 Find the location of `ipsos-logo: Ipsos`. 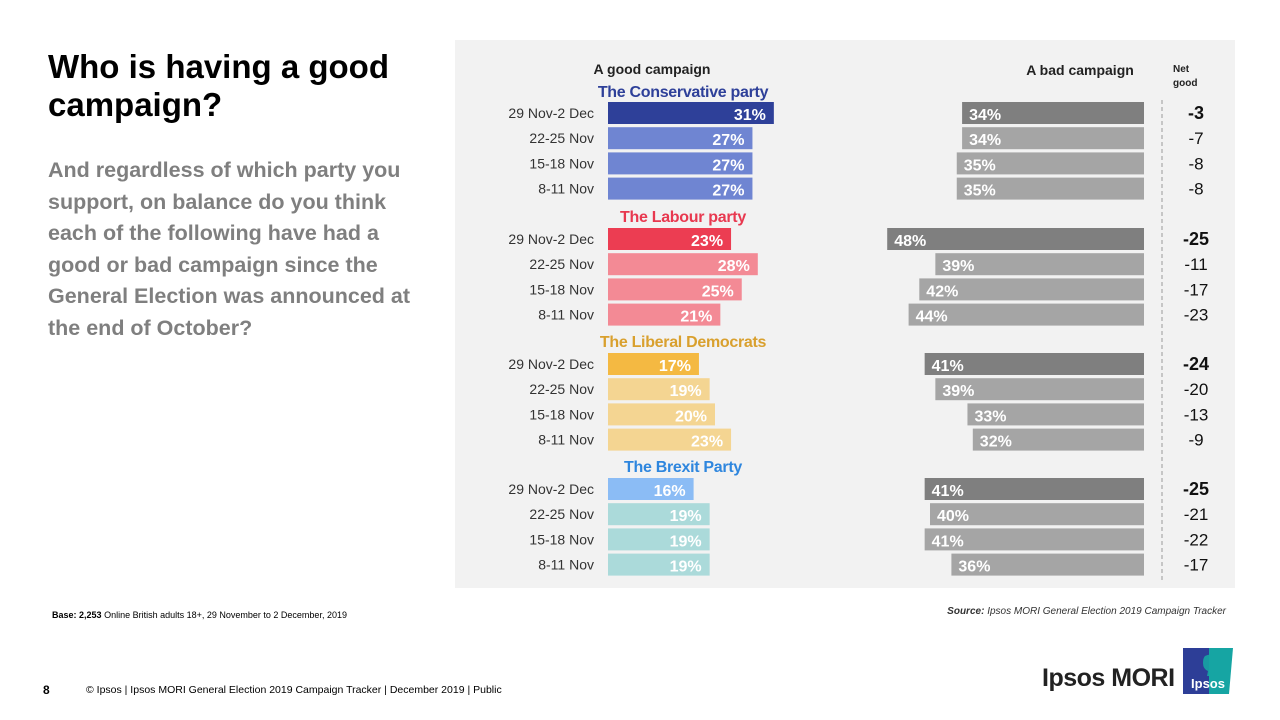

ipsos-logo: Ipsos is located at coordinates (1208, 671).